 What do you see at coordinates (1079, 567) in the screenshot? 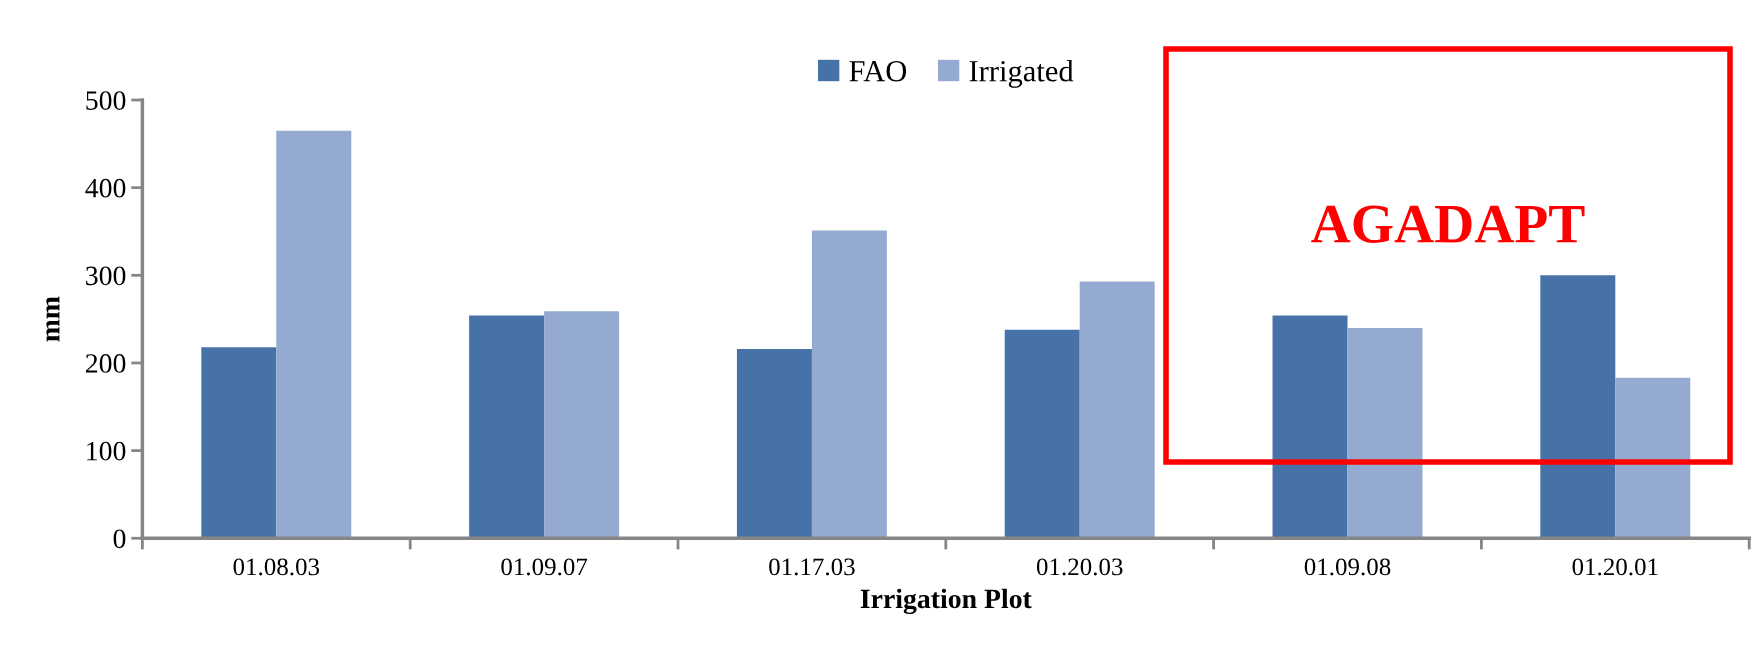
I see `x-tick-label: 01.20.03` at bounding box center [1079, 567].